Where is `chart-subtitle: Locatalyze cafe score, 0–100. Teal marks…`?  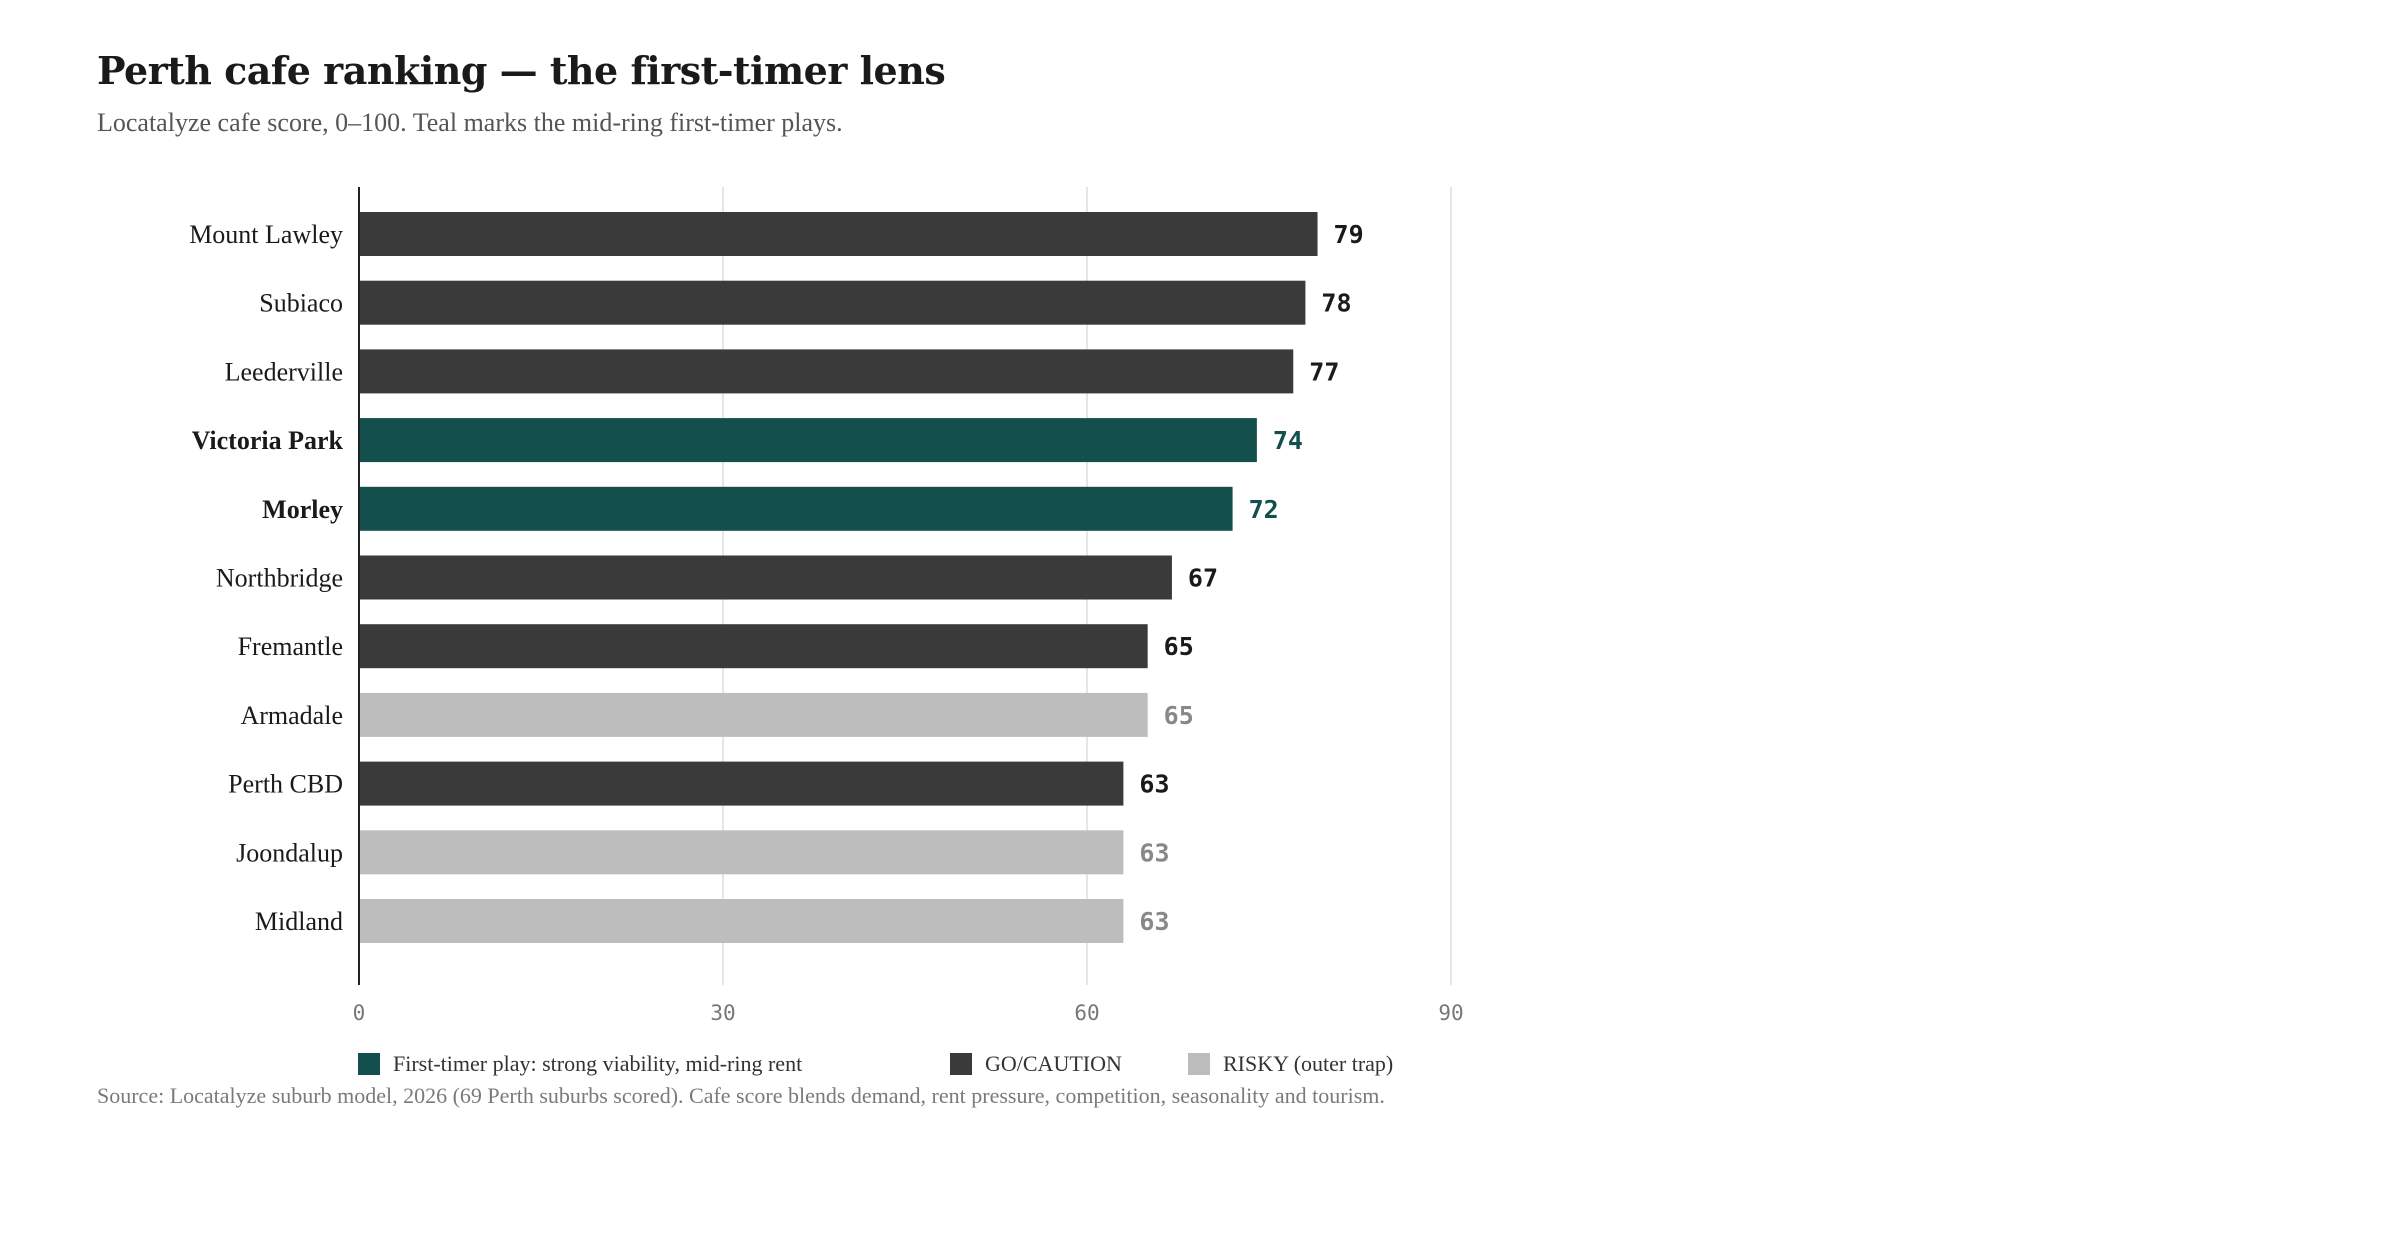
chart-subtitle: Locatalyze cafe score, 0–100. Teal marks… is located at coordinates (470, 122).